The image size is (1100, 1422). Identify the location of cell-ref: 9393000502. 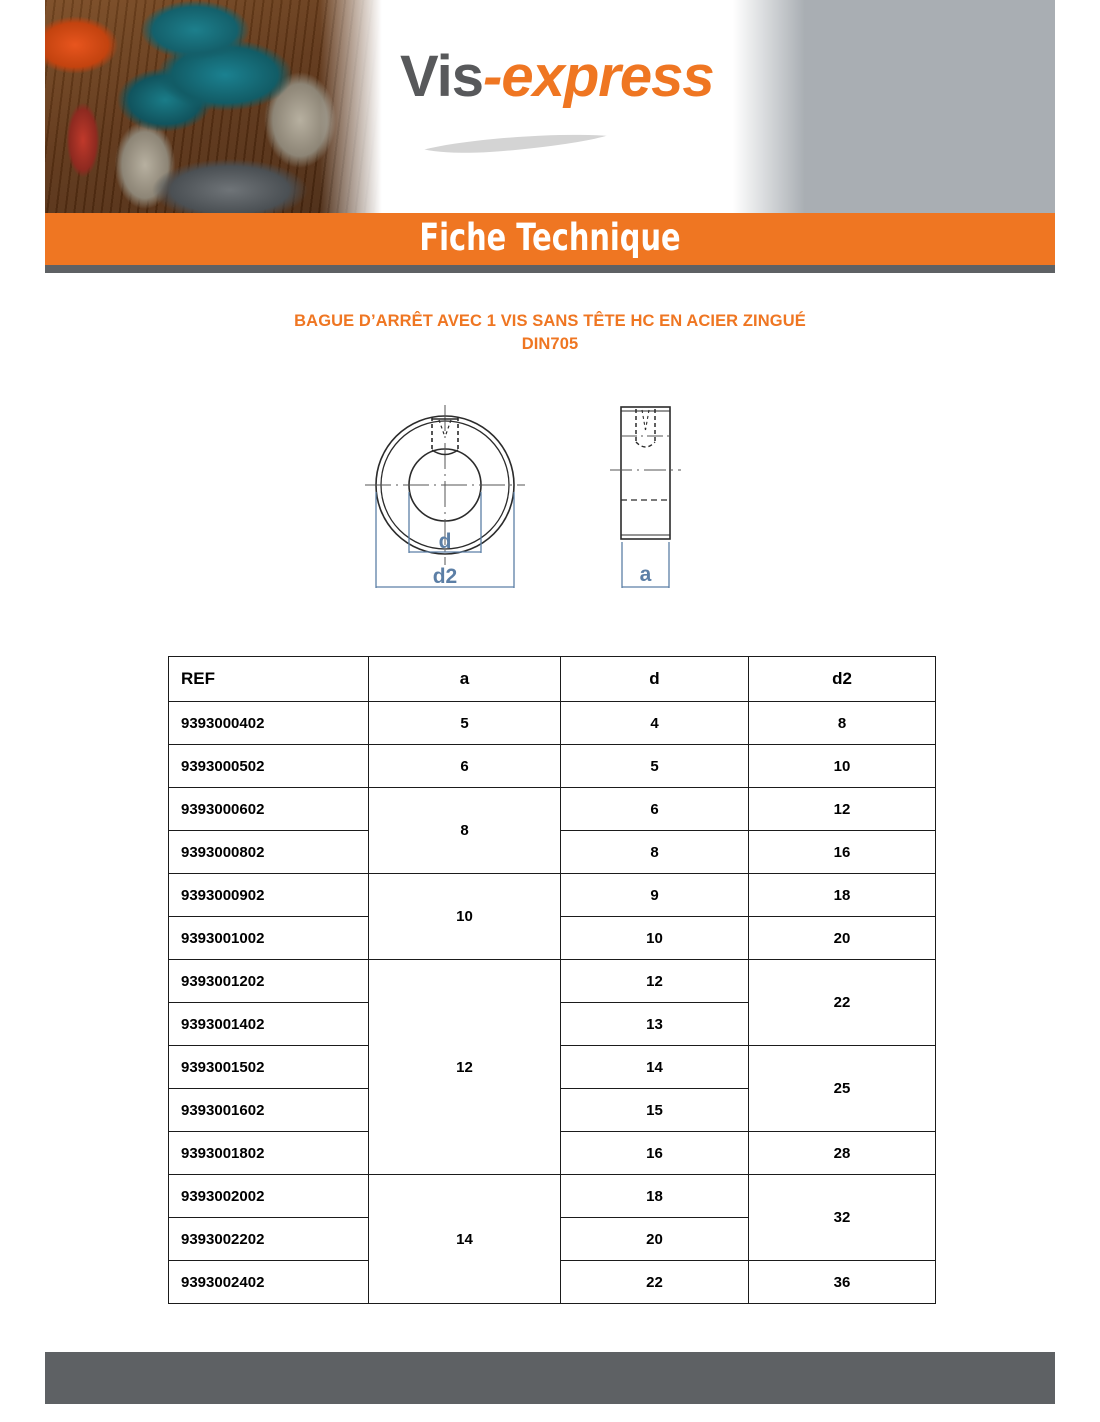
(268, 766).